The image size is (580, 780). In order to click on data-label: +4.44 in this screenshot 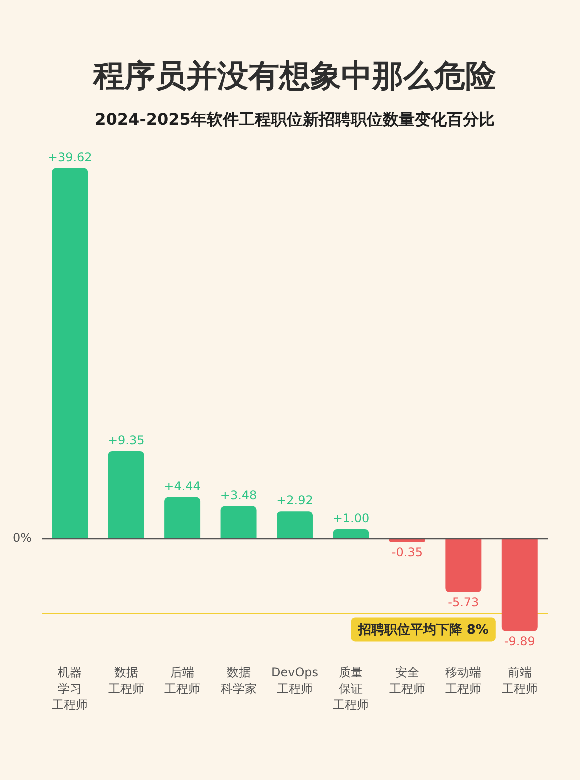, I will do `click(182, 487)`.